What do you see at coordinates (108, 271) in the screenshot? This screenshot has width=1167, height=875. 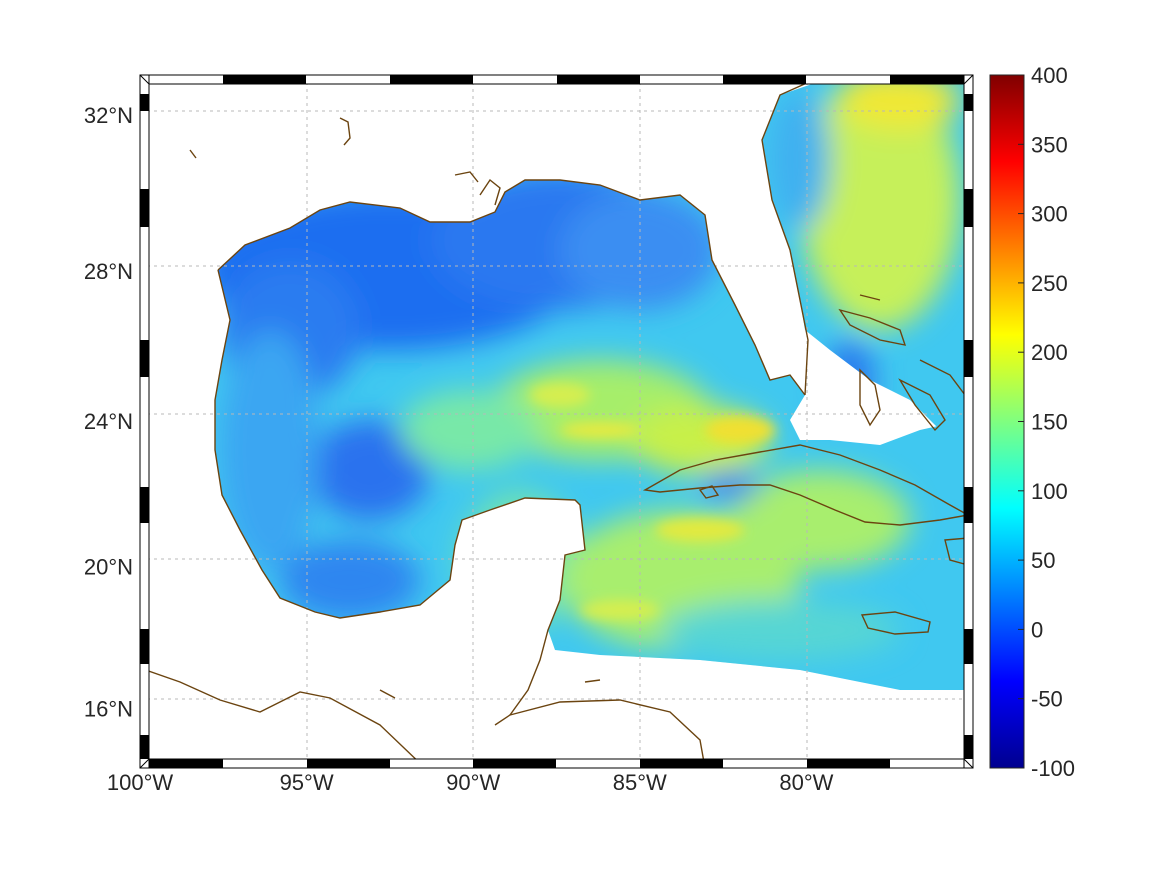 I see `latitude-tick-label: 28°N` at bounding box center [108, 271].